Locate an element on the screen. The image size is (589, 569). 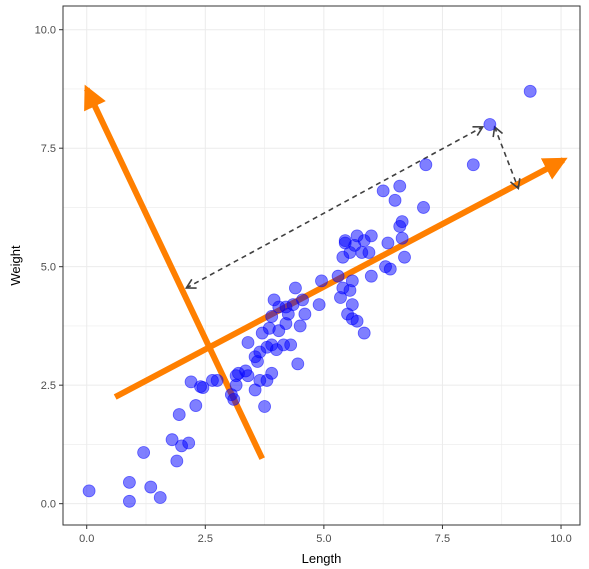
y-axis-title: Weight is located at coordinates (15, 265).